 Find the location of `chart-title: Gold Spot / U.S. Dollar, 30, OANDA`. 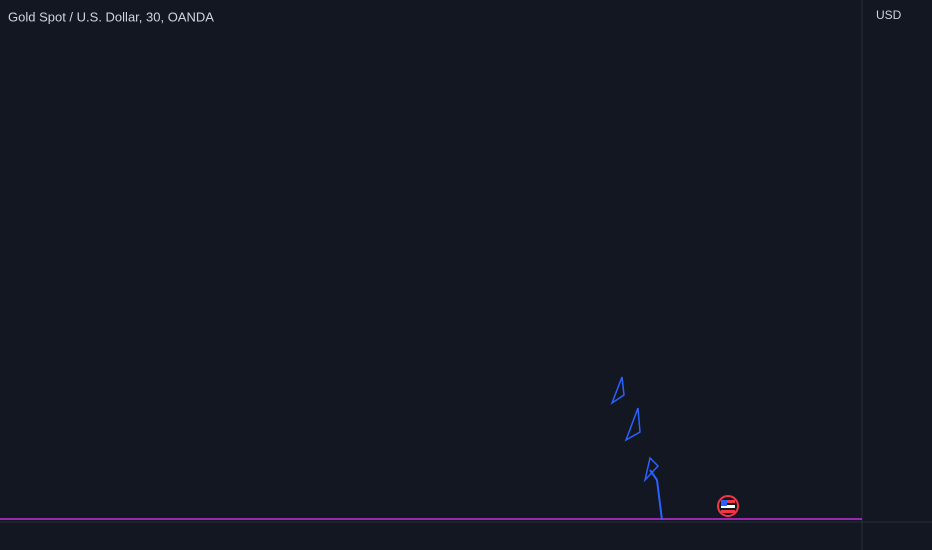

chart-title: Gold Spot / U.S. Dollar, 30, OANDA is located at coordinates (111, 16).